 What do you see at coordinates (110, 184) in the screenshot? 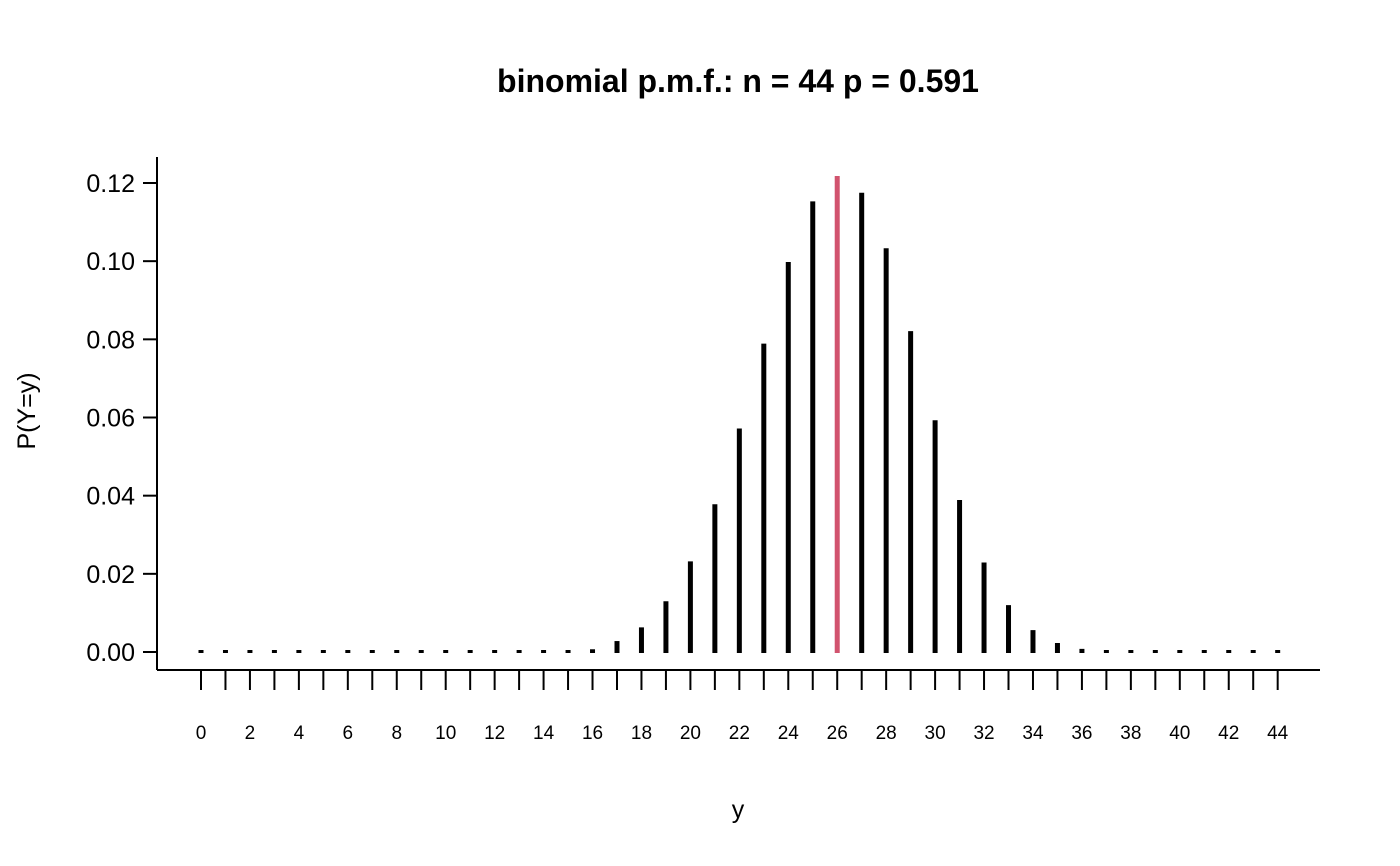
I see `y-tick-label: 0.12` at bounding box center [110, 184].